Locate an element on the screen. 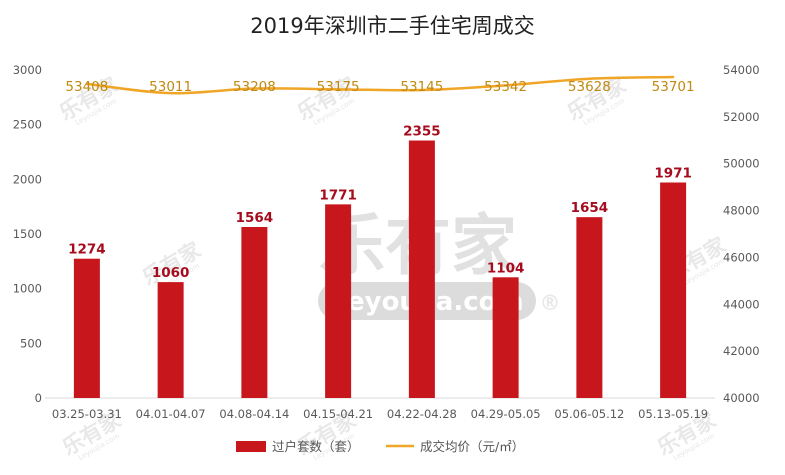  bar-value-label: 1771 is located at coordinates (338, 195).